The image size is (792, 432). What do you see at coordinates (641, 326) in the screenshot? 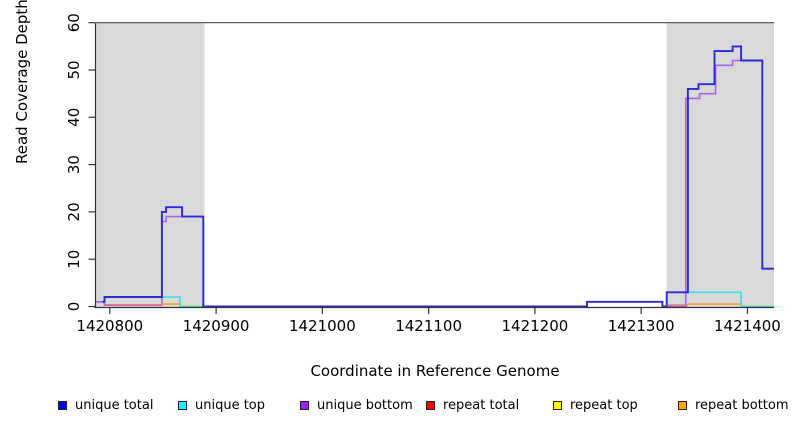
I see `x-tick-label: 1421300` at bounding box center [641, 326].